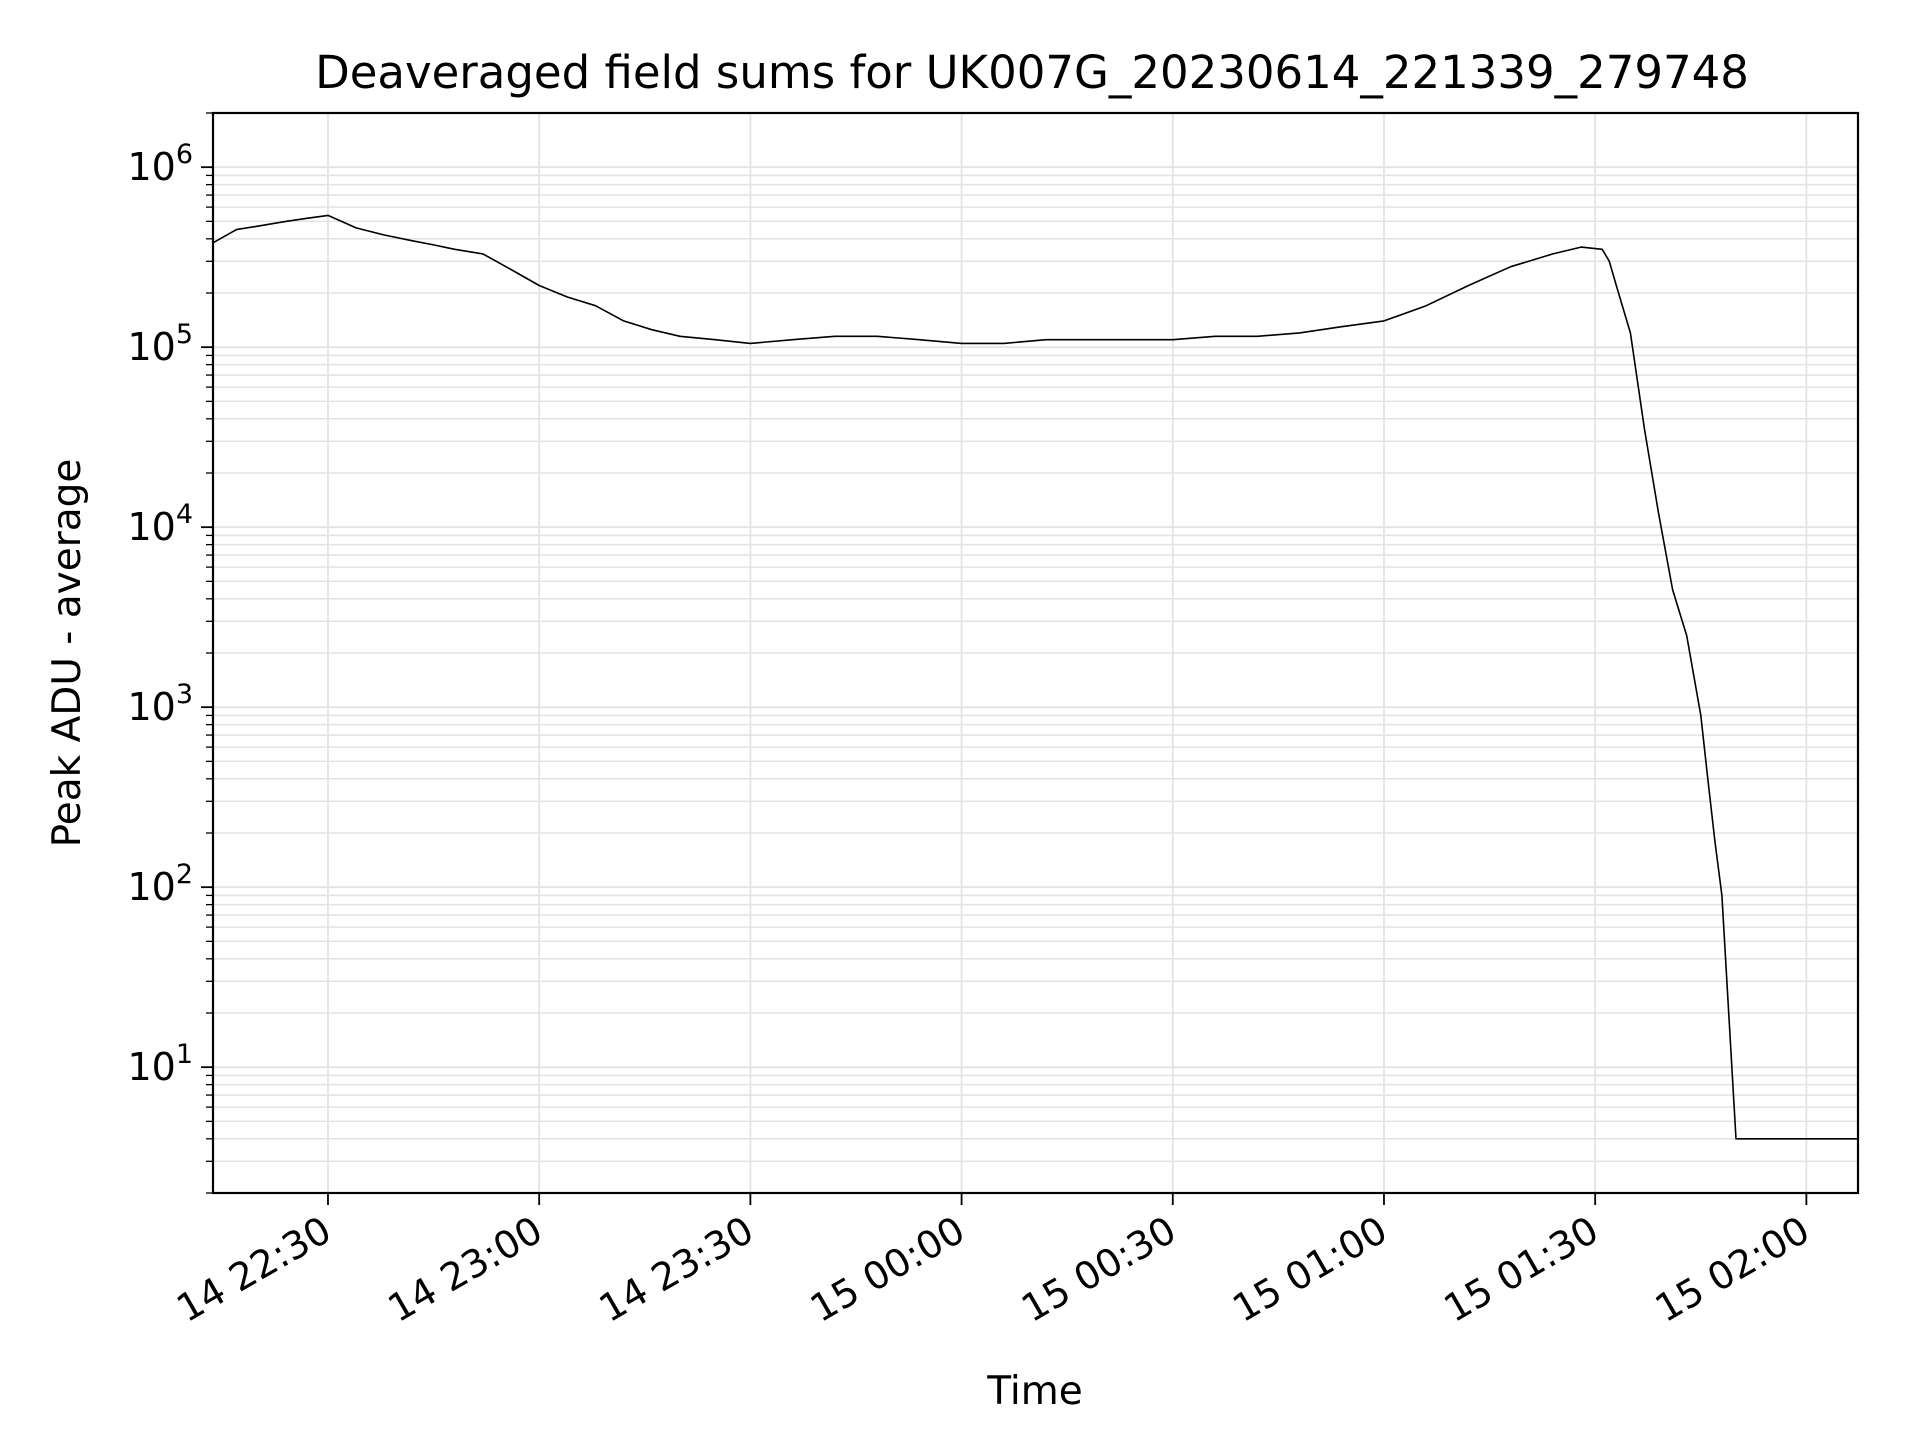 This screenshot has height=1440, width=1920. I want to click on y-tick-exponent: 1, so click(184, 1054).